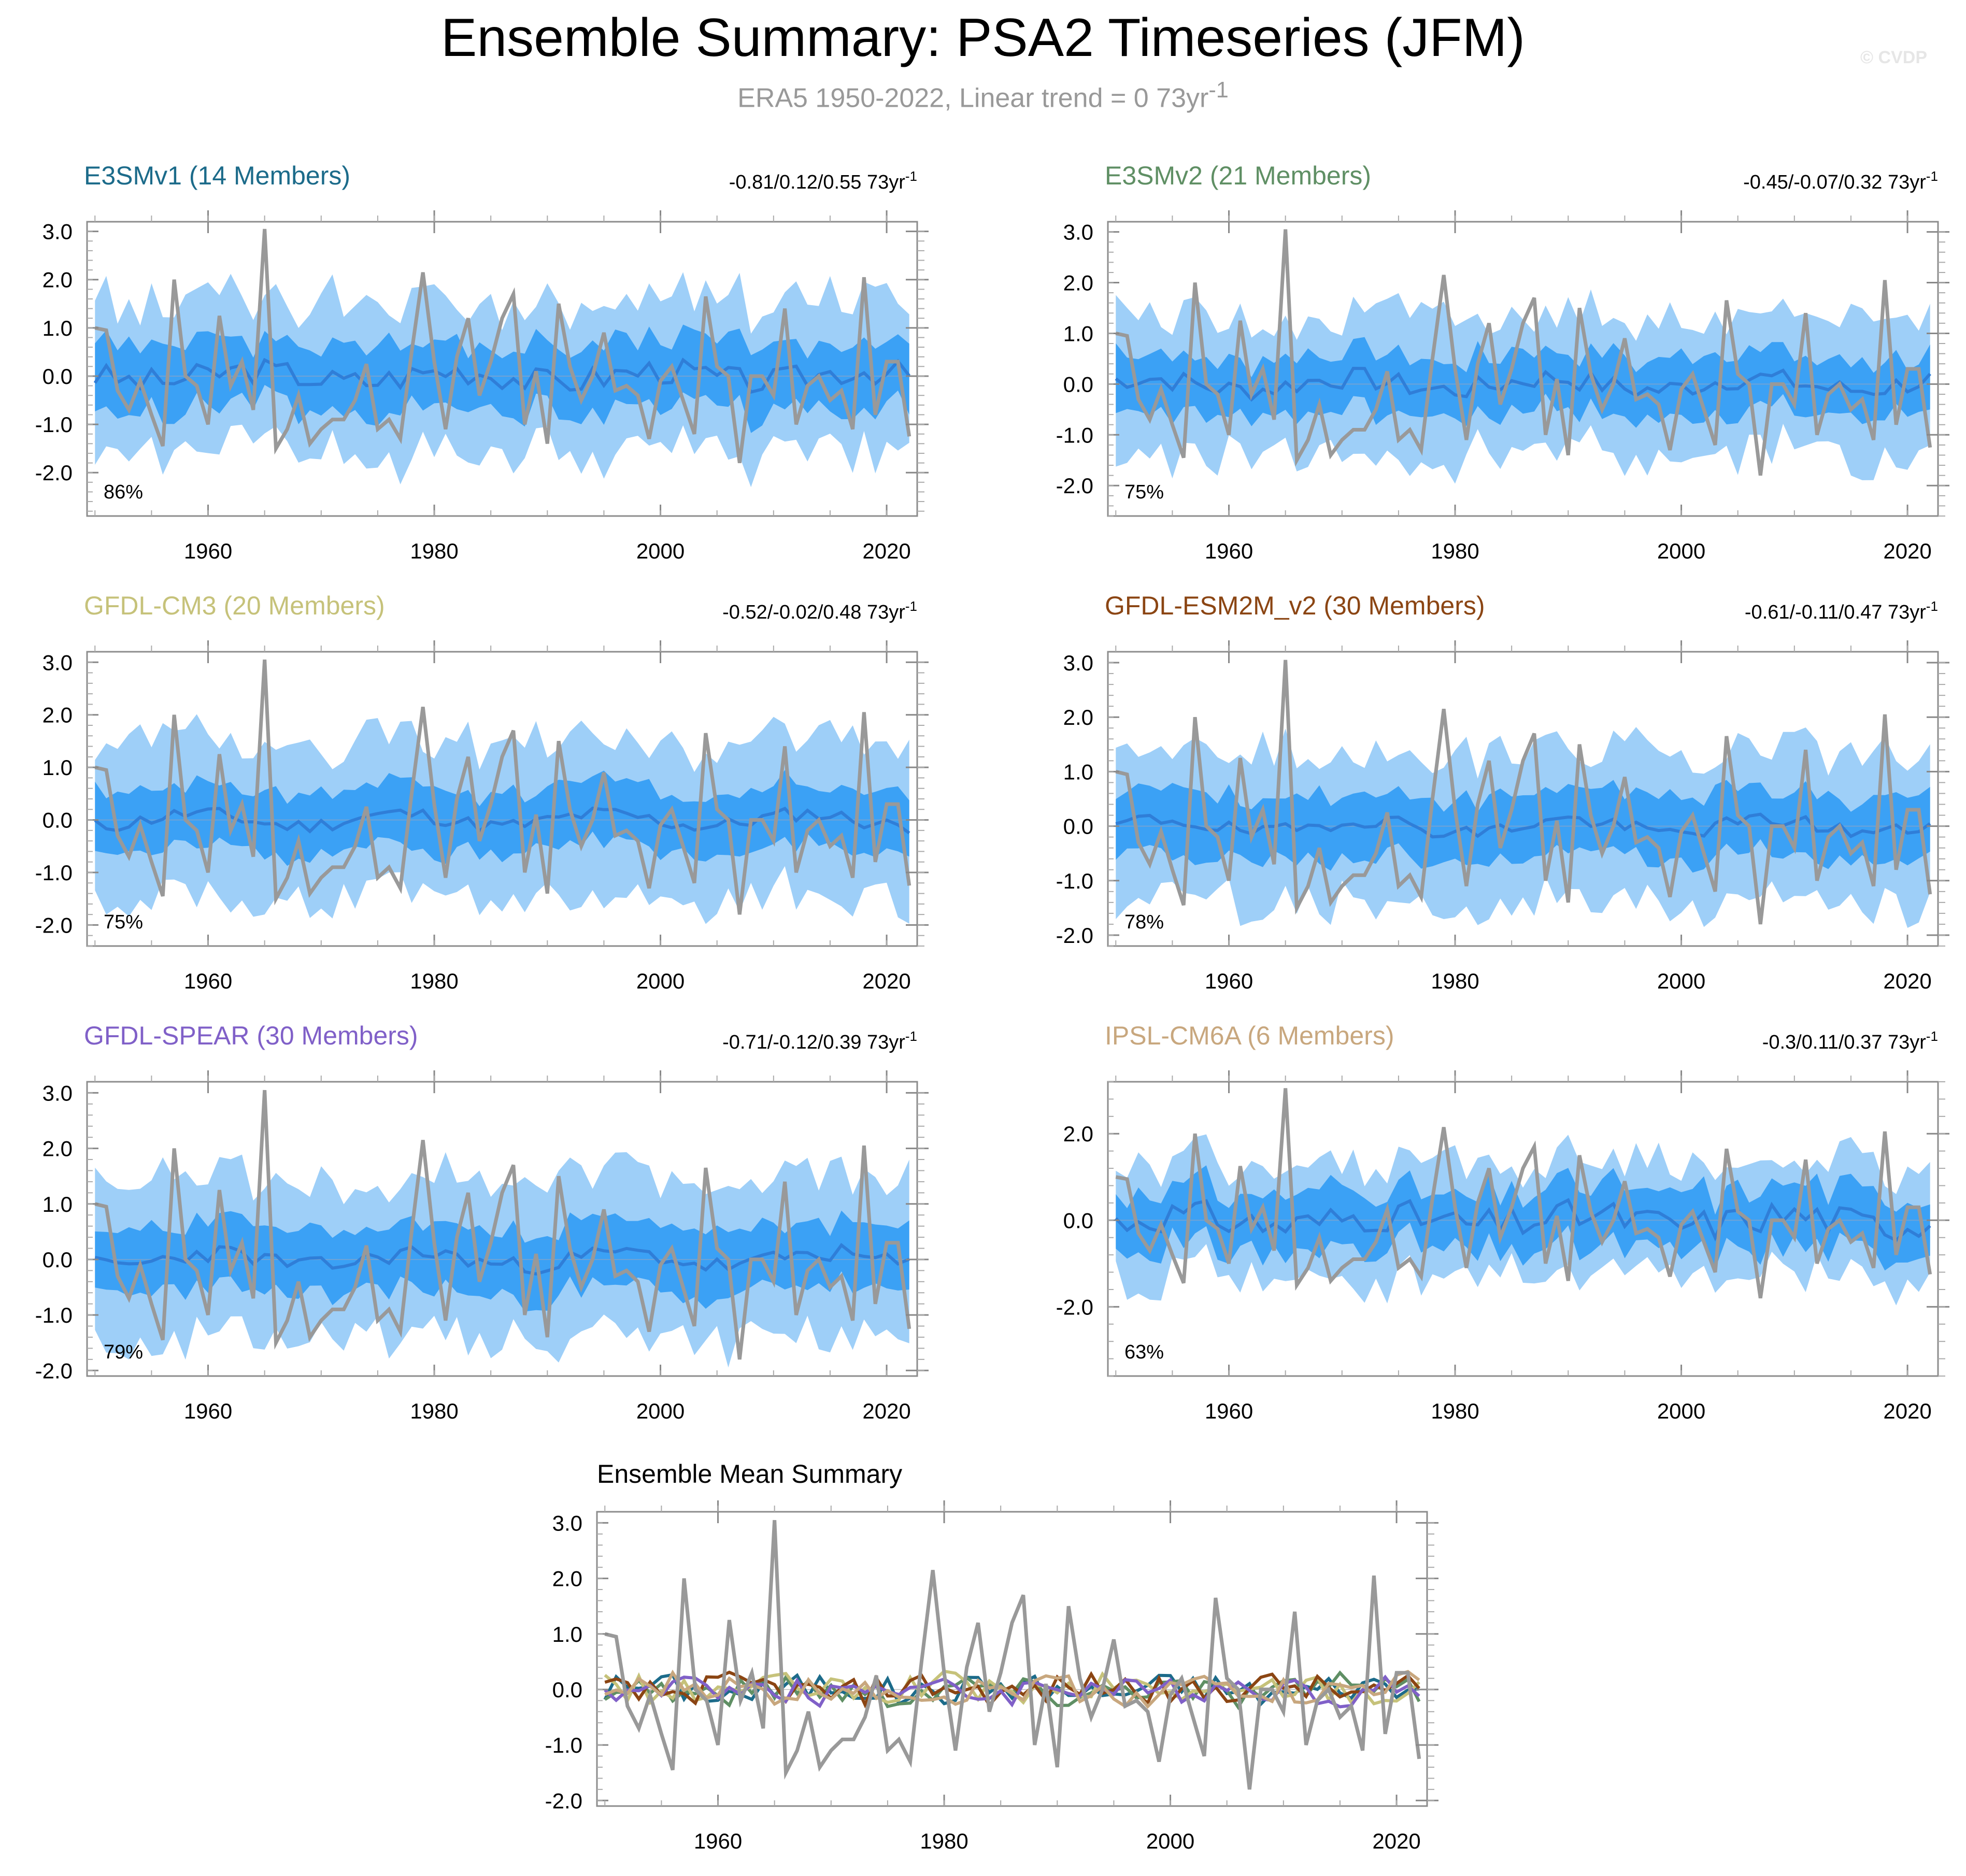 The width and height of the screenshot is (1966, 1876). Describe the element at coordinates (1218, 90) in the screenshot. I see `subtitle-superscript: -1` at that location.